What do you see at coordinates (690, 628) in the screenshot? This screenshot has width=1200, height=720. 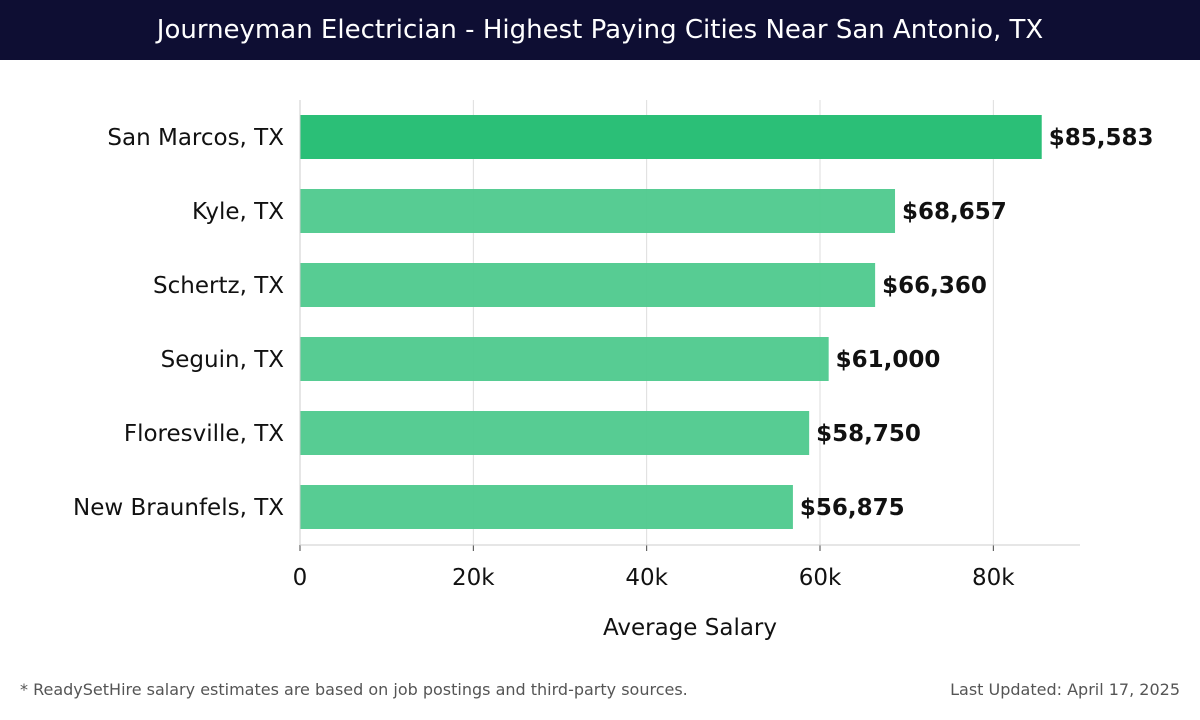 I see `x-axis-title: Average Salary` at bounding box center [690, 628].